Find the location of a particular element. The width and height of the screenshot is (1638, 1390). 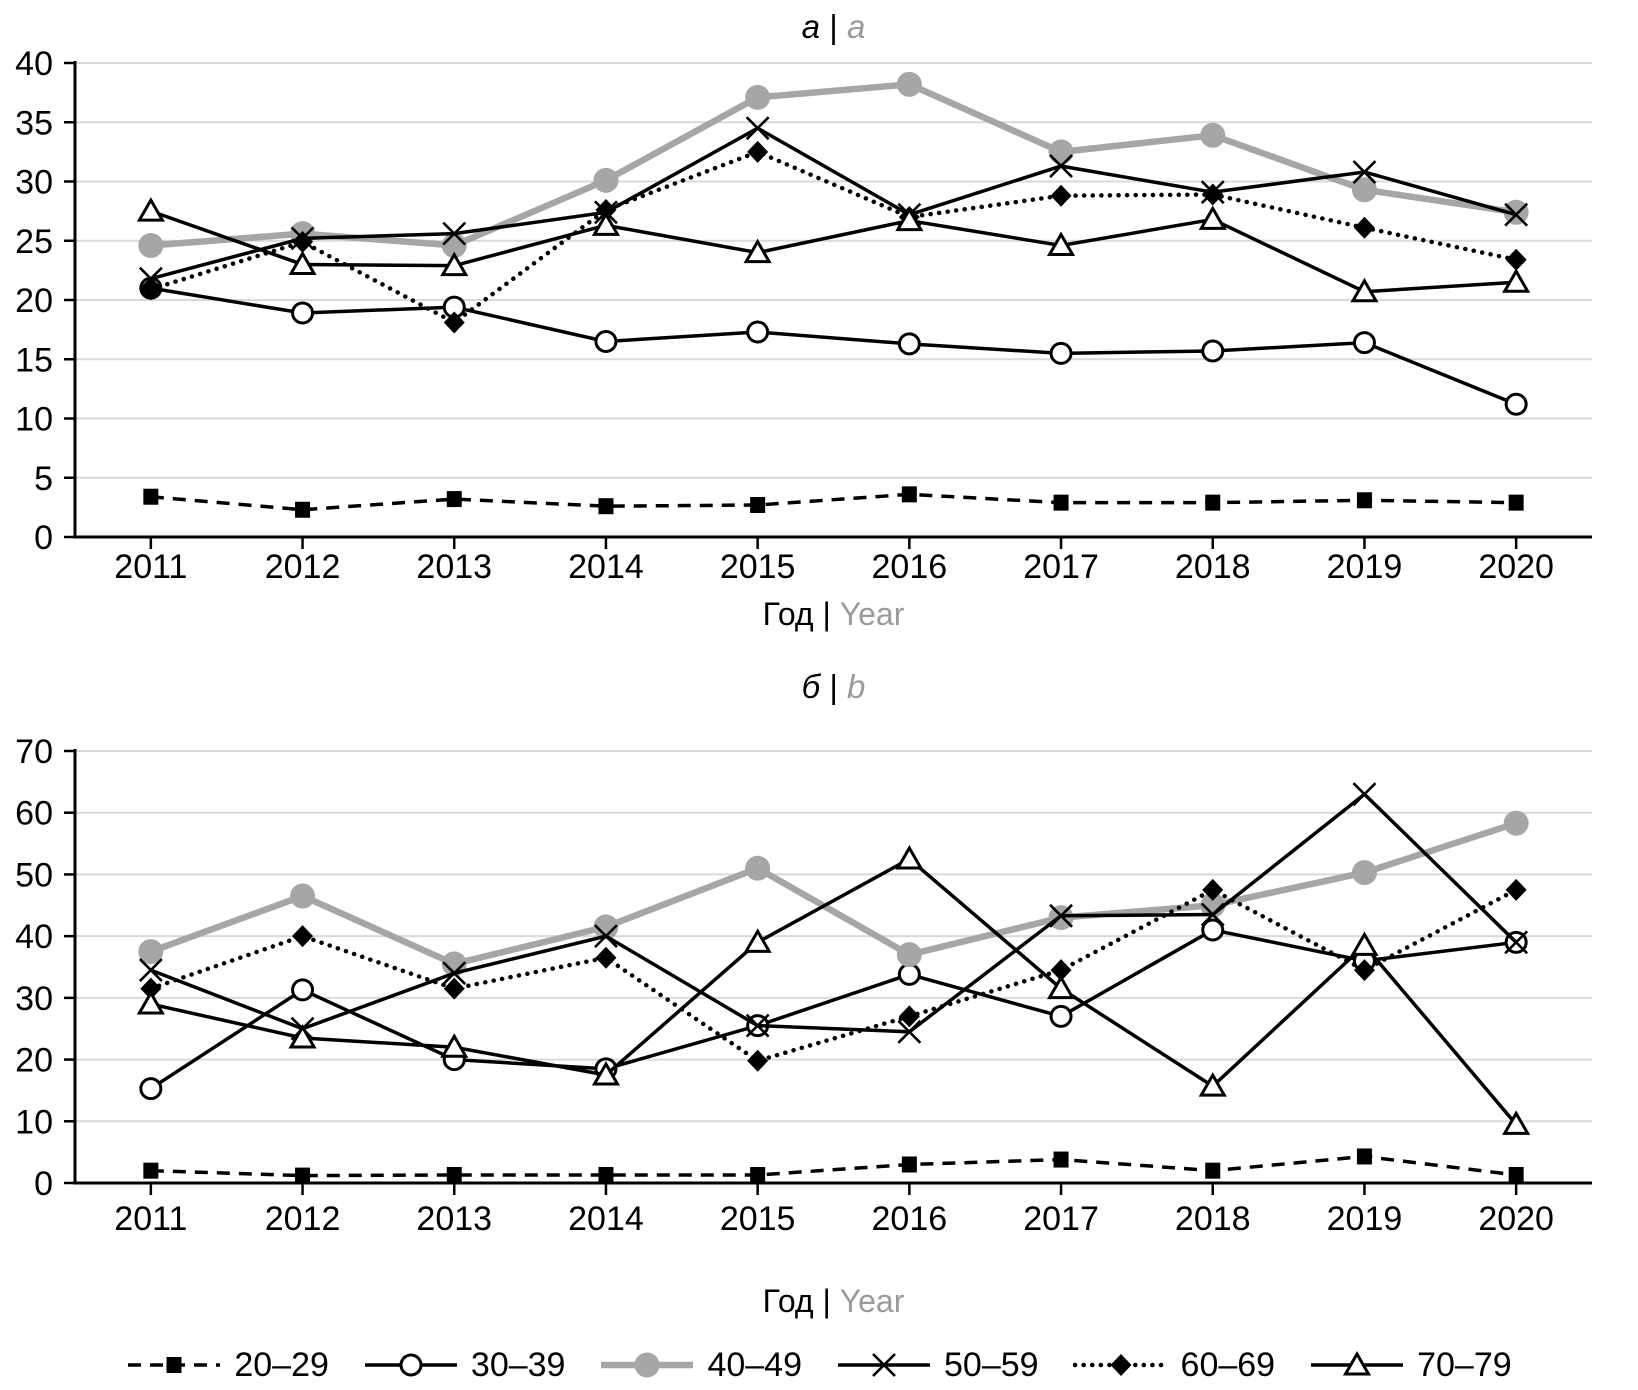

chart-a-ytick-label: 0 is located at coordinates (43, 538).